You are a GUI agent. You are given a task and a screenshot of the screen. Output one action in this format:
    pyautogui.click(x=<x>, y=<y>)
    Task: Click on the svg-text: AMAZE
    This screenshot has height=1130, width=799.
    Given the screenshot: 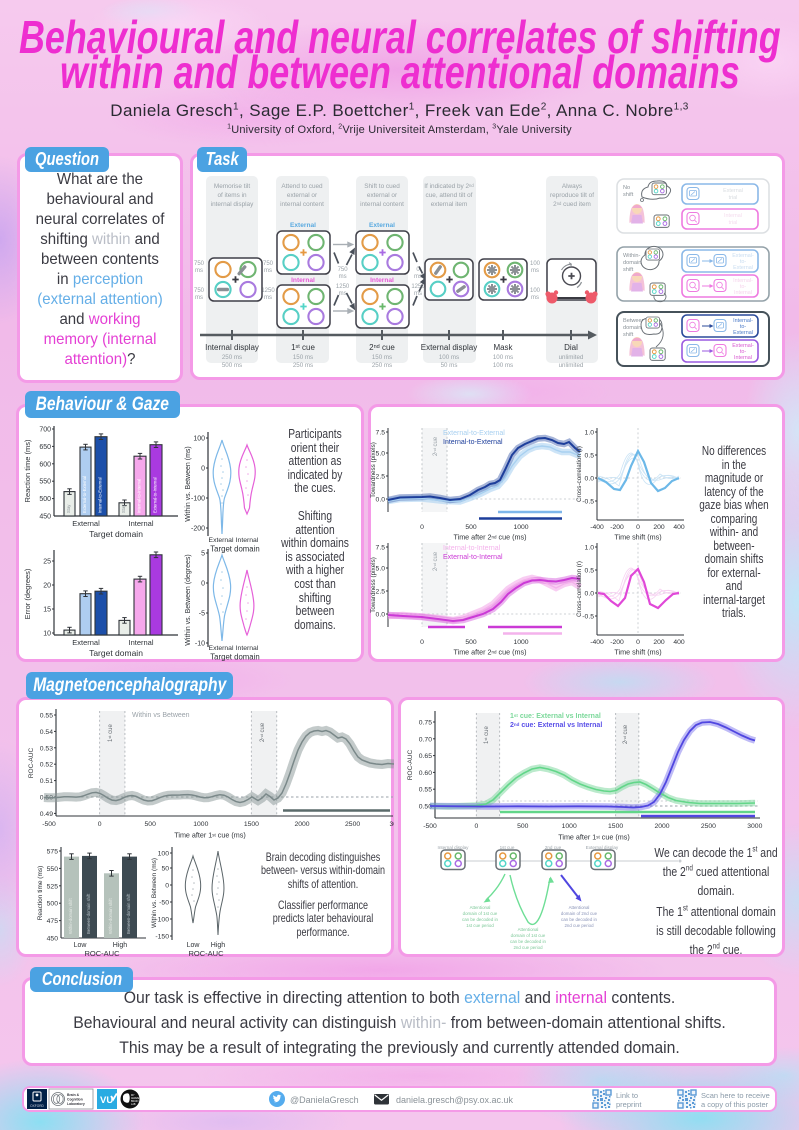 What is the action you would take?
    pyautogui.click(x=135, y=1098)
    